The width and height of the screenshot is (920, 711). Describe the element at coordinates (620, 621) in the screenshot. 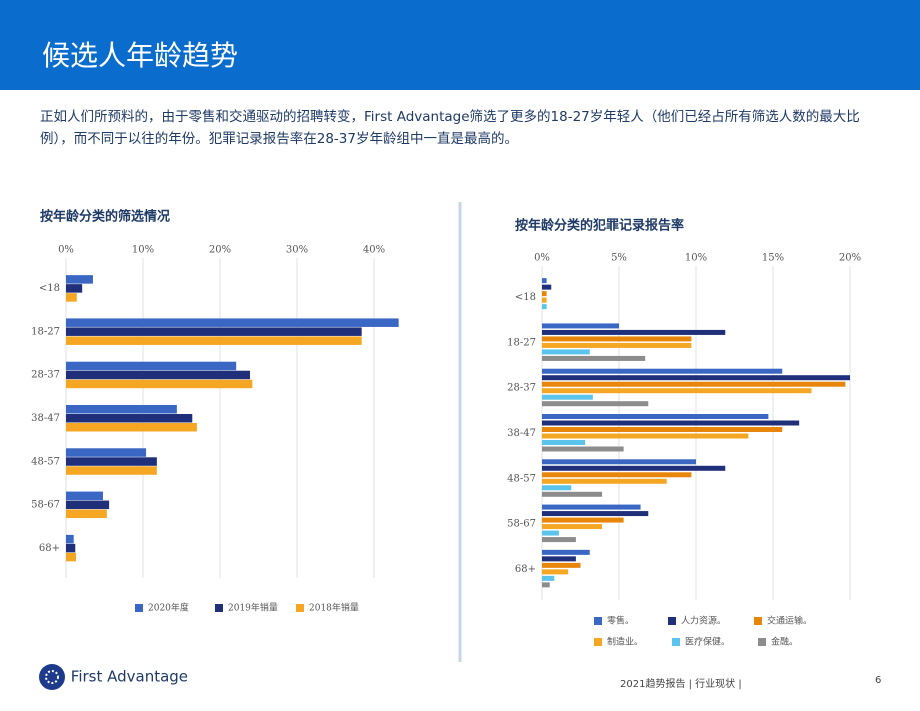

I see `legend-label: 零售。` at that location.